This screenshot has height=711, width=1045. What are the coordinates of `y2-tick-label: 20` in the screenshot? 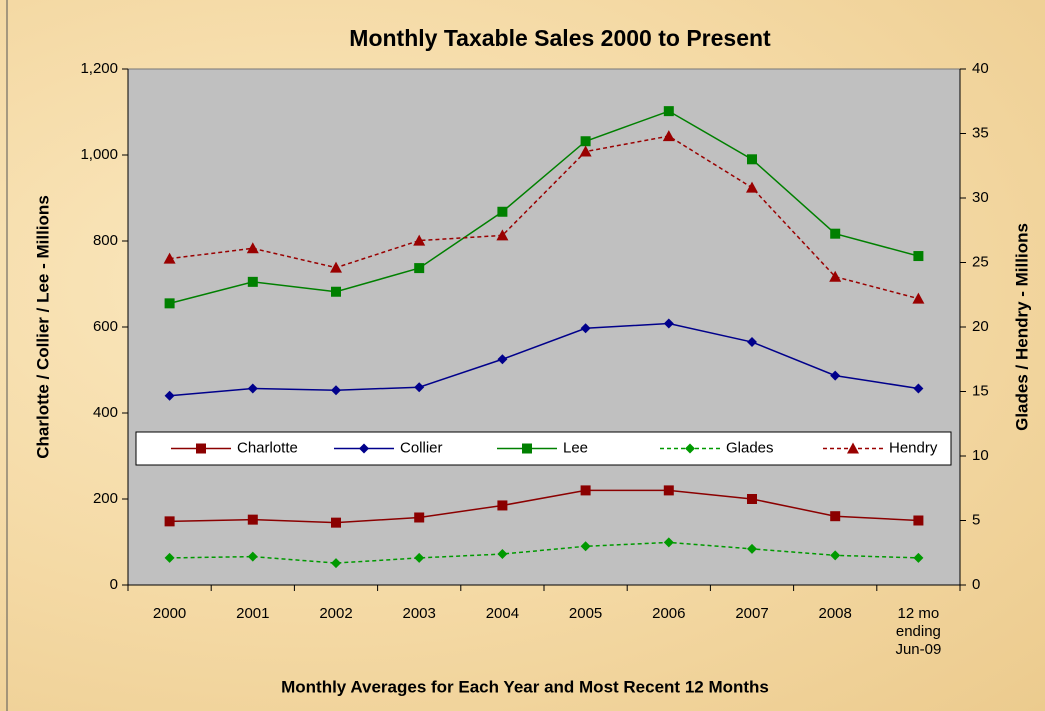 It's located at (980, 326).